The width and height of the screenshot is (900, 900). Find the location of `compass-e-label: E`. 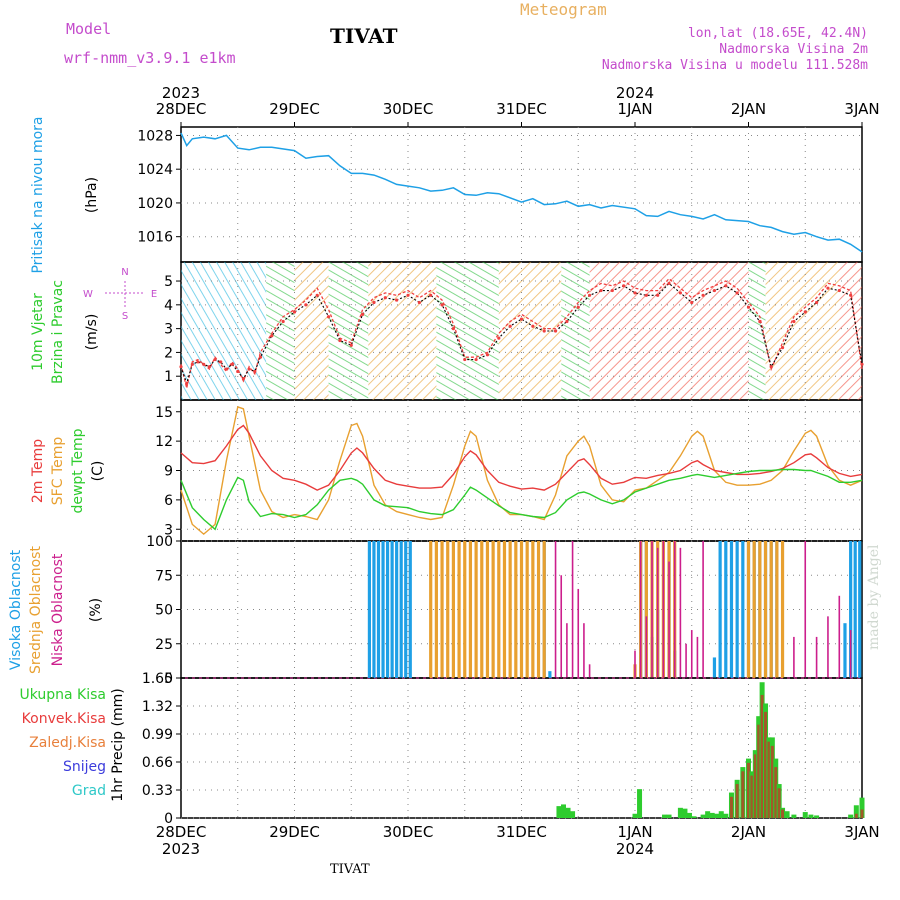

compass-e-label: E is located at coordinates (154, 294).